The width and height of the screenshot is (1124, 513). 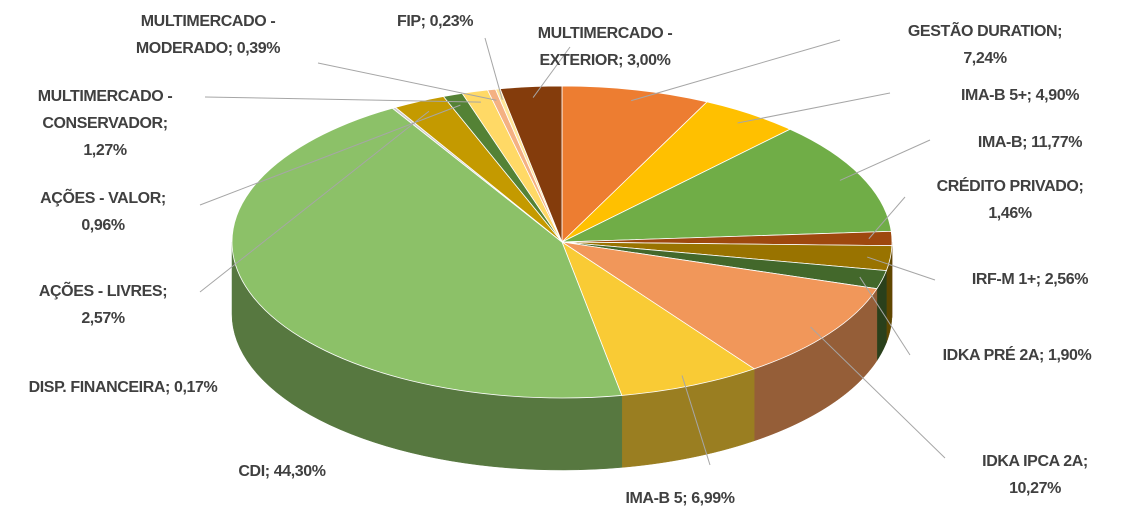 I want to click on category-label: FIP, so click(x=408, y=21).